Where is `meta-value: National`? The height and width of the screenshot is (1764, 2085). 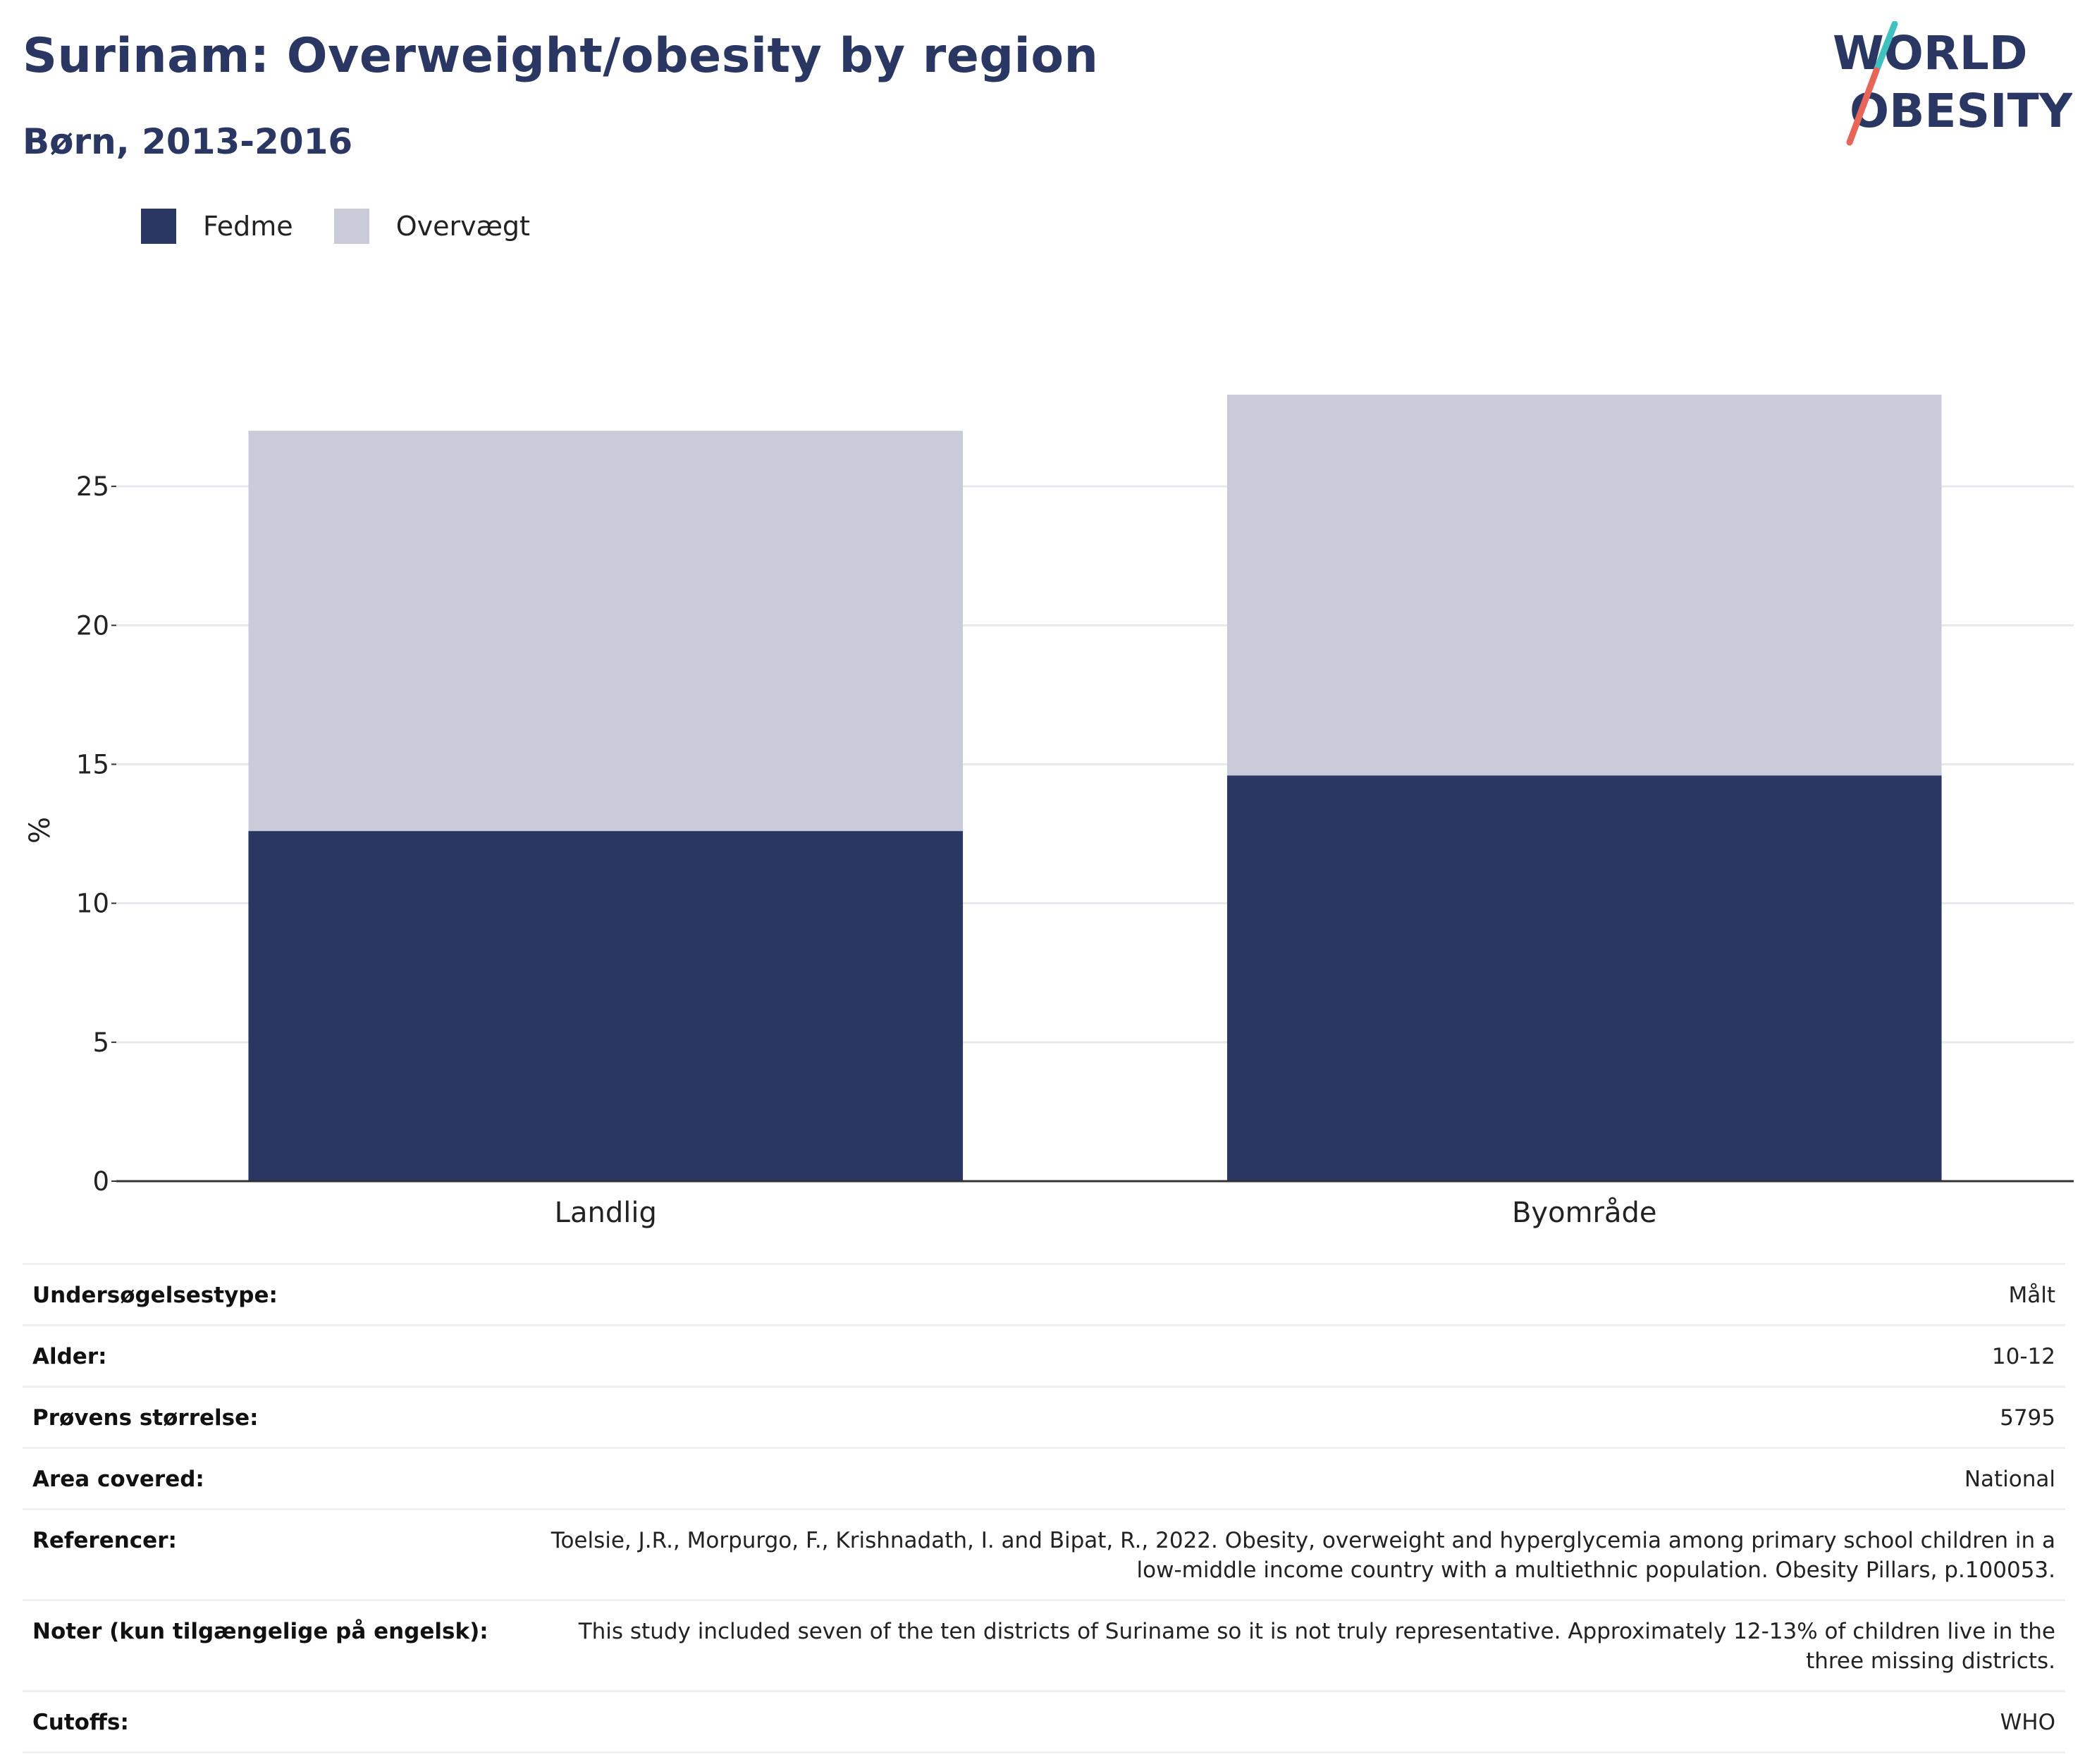 meta-value: National is located at coordinates (2009, 1479).